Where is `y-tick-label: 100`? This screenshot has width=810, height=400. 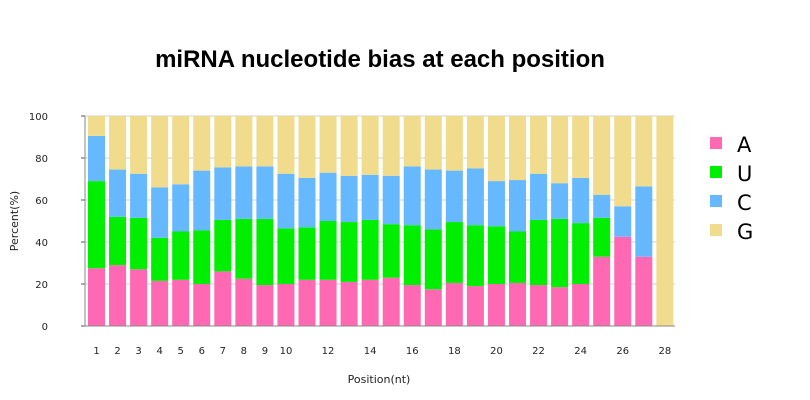
y-tick-label: 100 is located at coordinates (38, 117).